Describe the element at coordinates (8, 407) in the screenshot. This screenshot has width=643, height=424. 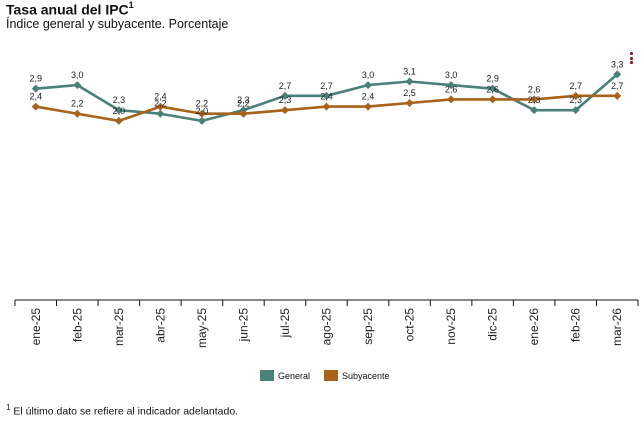
I see `footnote-marker: 1` at that location.